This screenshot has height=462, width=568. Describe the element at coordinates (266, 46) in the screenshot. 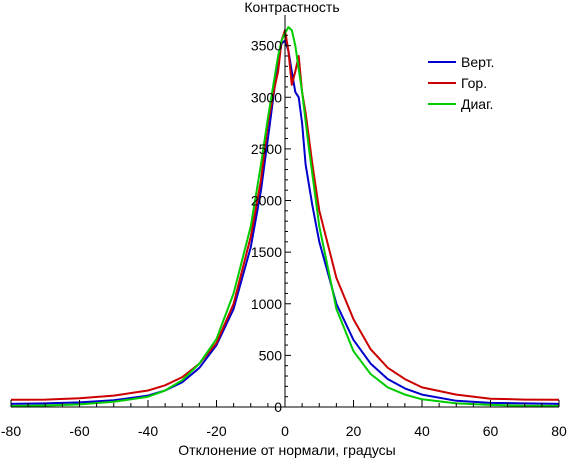

I see `y-tick-label: 3500` at that location.